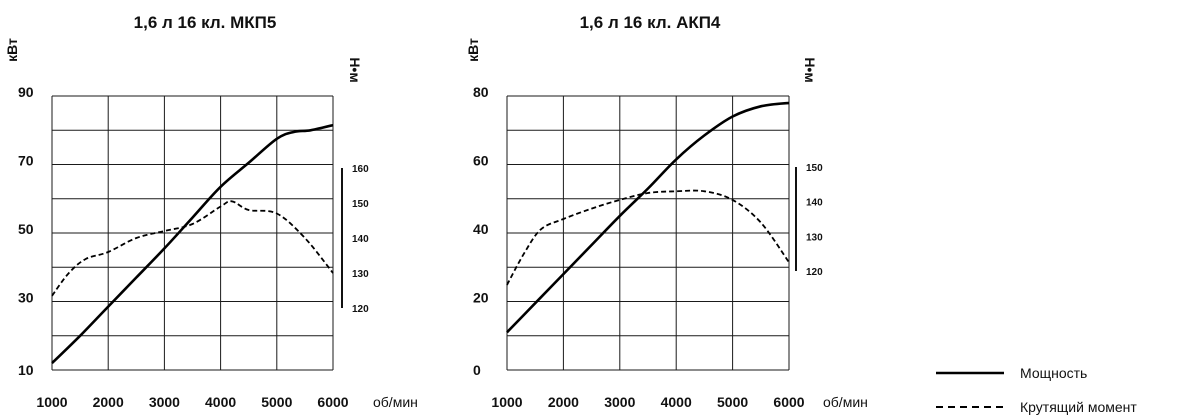 The image size is (1177, 416). I want to click on chart-title: 1,6 л 16 кл. МКП5, so click(205, 22).